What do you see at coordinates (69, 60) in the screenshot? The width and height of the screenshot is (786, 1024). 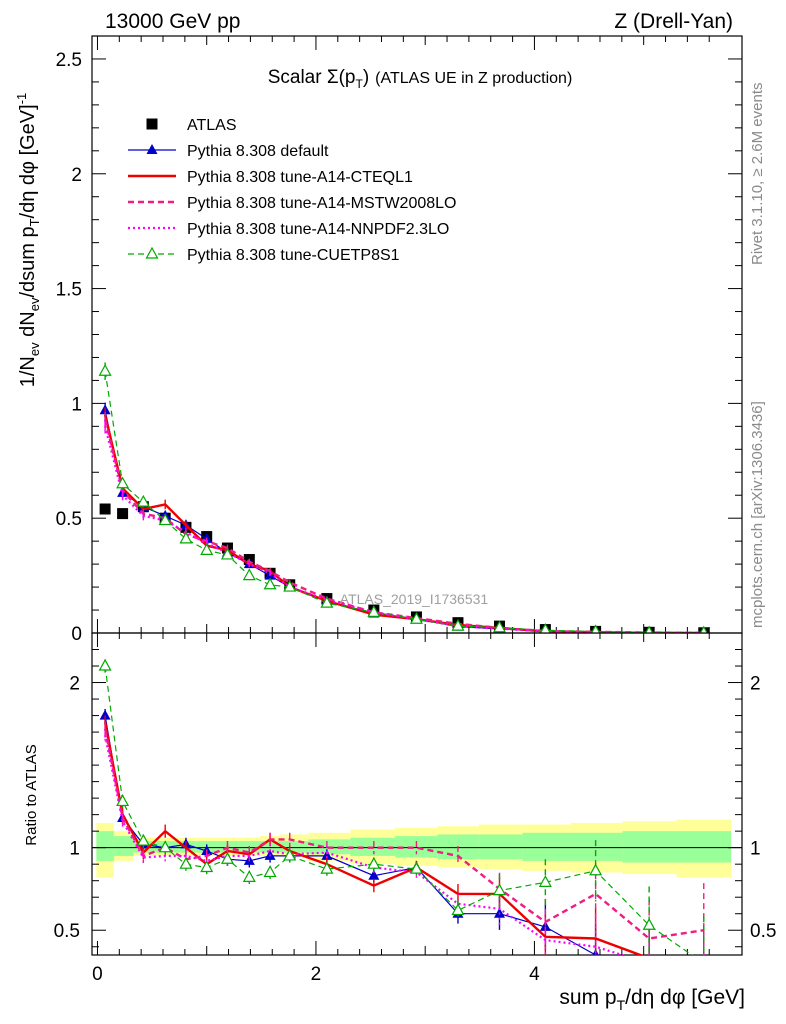 I see `y-tick-label: 2.5` at bounding box center [69, 60].